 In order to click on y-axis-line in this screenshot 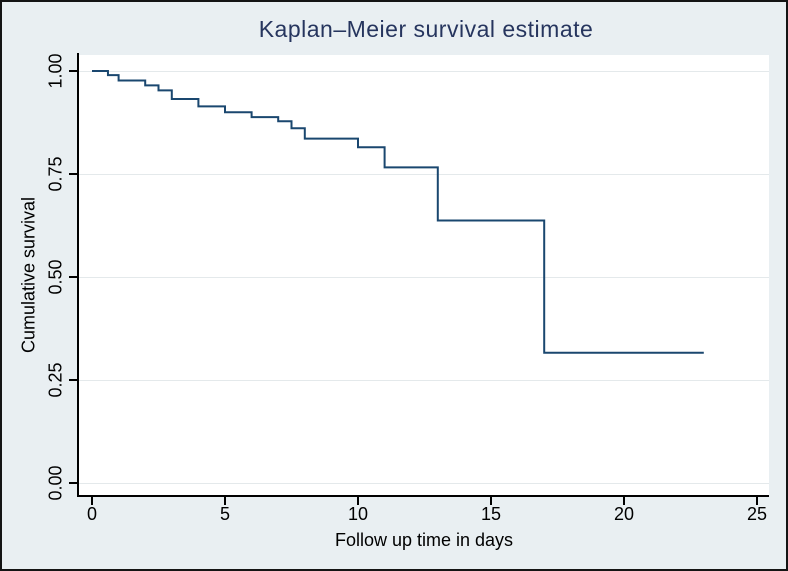, I will do `click(78, 275)`.